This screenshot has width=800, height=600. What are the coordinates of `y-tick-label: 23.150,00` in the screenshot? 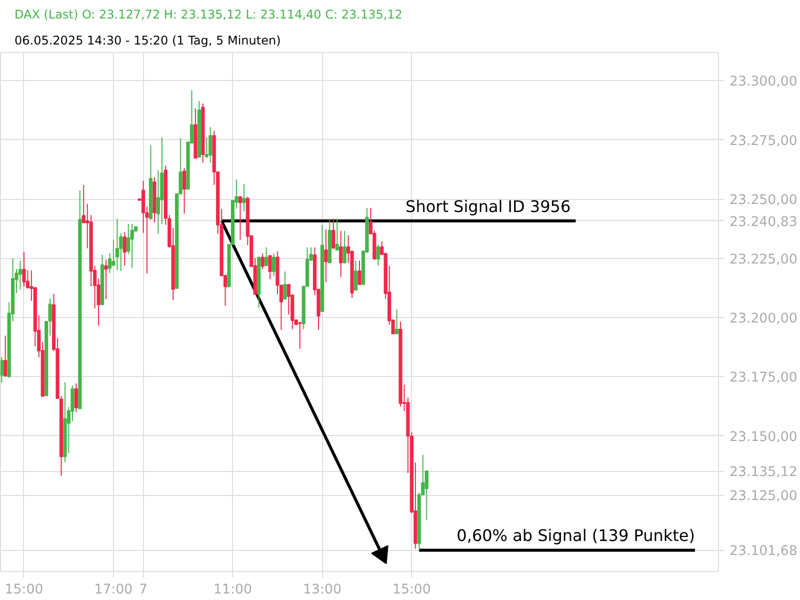 It's located at (764, 437).